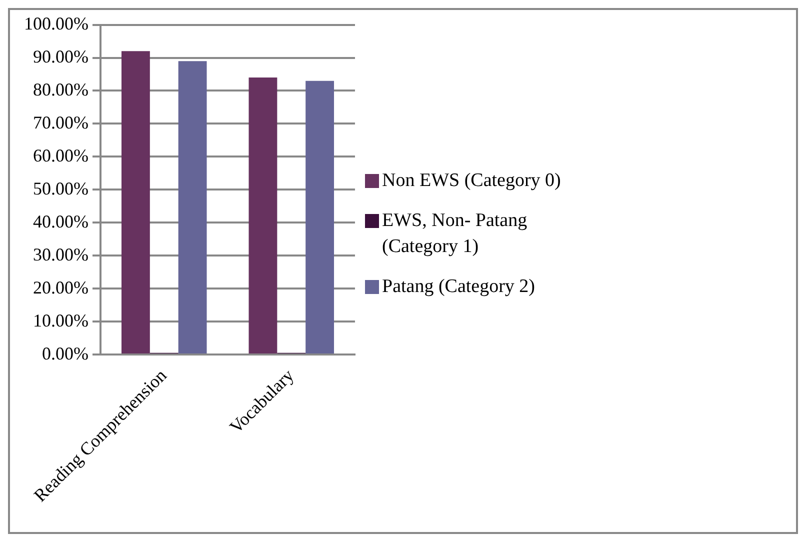 The width and height of the screenshot is (809, 546). Describe the element at coordinates (60, 320) in the screenshot. I see `y-tick-label: 10.00%` at that location.